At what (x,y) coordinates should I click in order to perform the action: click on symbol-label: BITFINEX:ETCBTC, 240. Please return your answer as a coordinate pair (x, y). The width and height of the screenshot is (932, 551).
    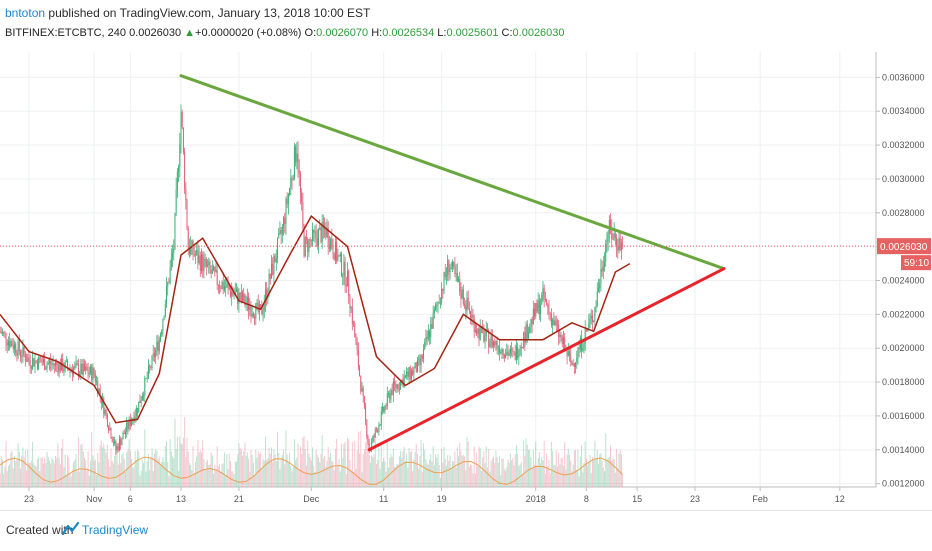
    Looking at the image, I should click on (66, 33).